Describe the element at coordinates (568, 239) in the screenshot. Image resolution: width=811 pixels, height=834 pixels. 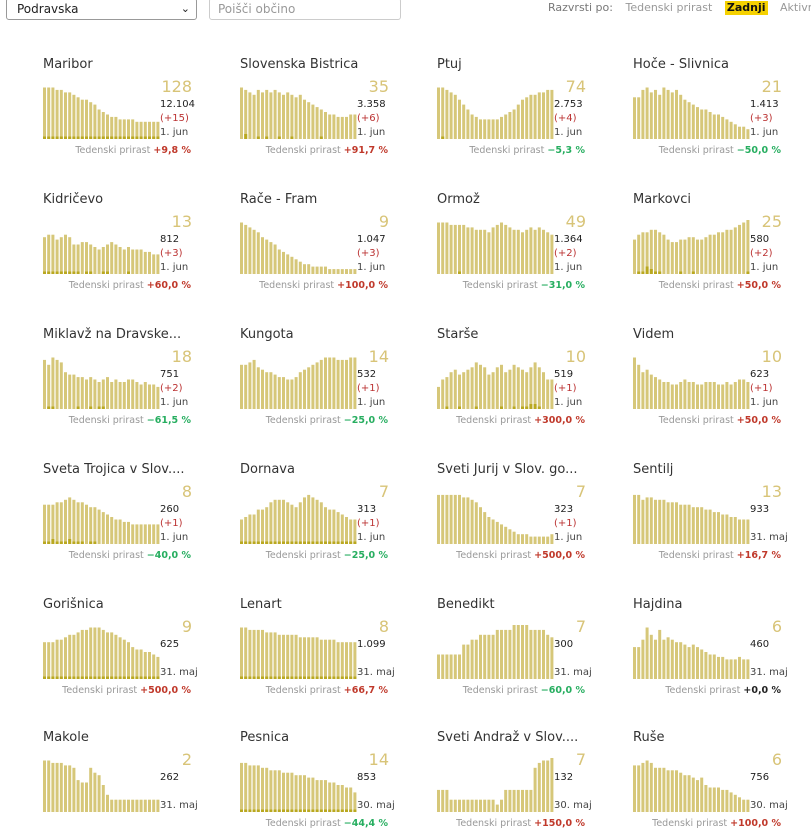
I see `total-cases: 1.364` at that location.